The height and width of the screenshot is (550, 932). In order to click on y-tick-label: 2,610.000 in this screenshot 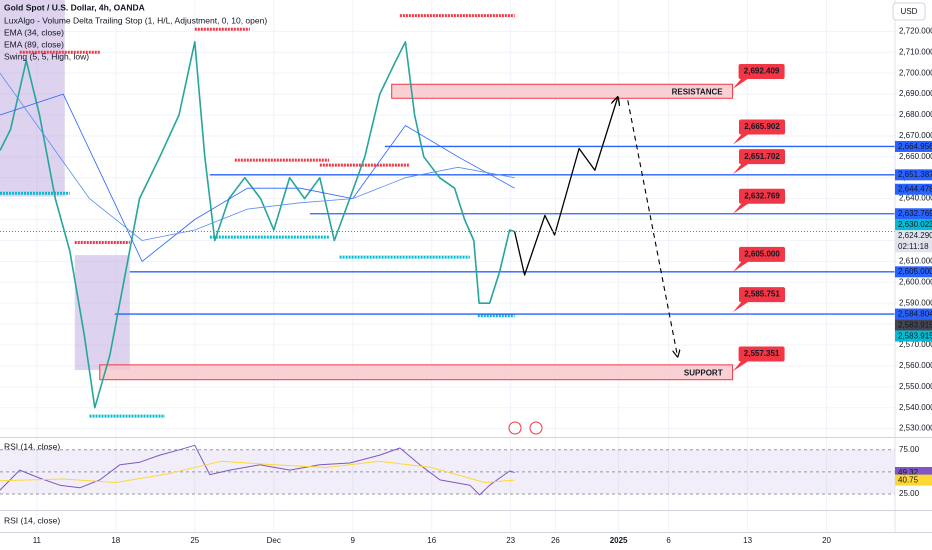, I will do `click(915, 260)`.